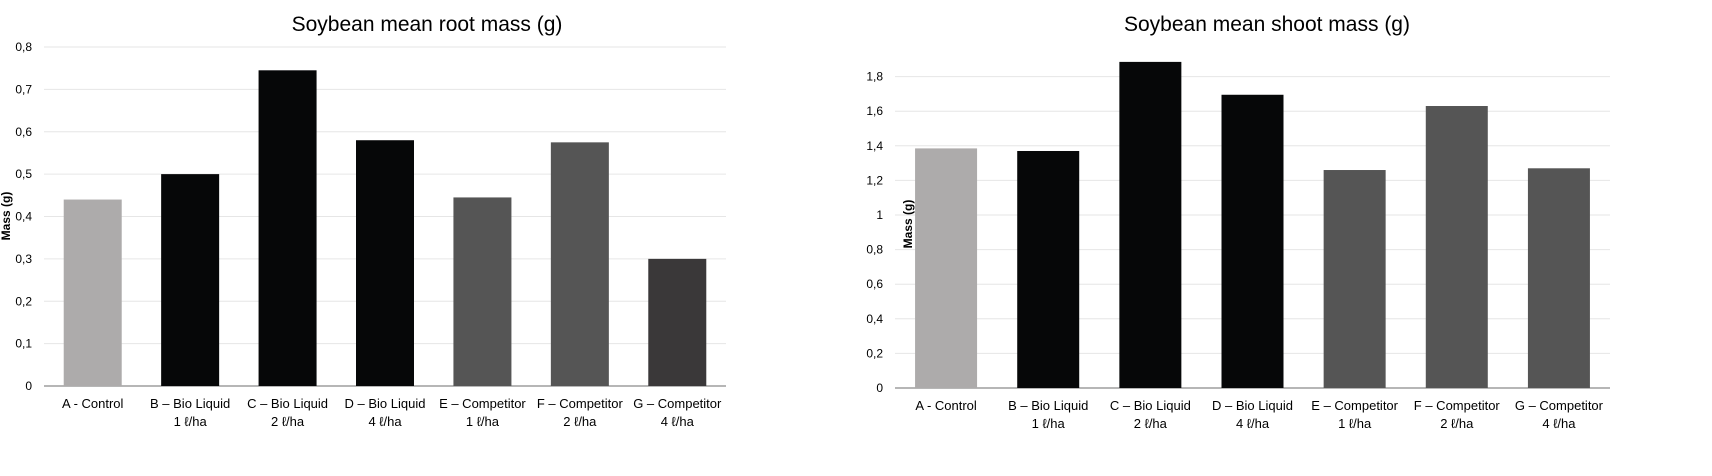  I want to click on y-tick-label: 1,4, so click(874, 146).